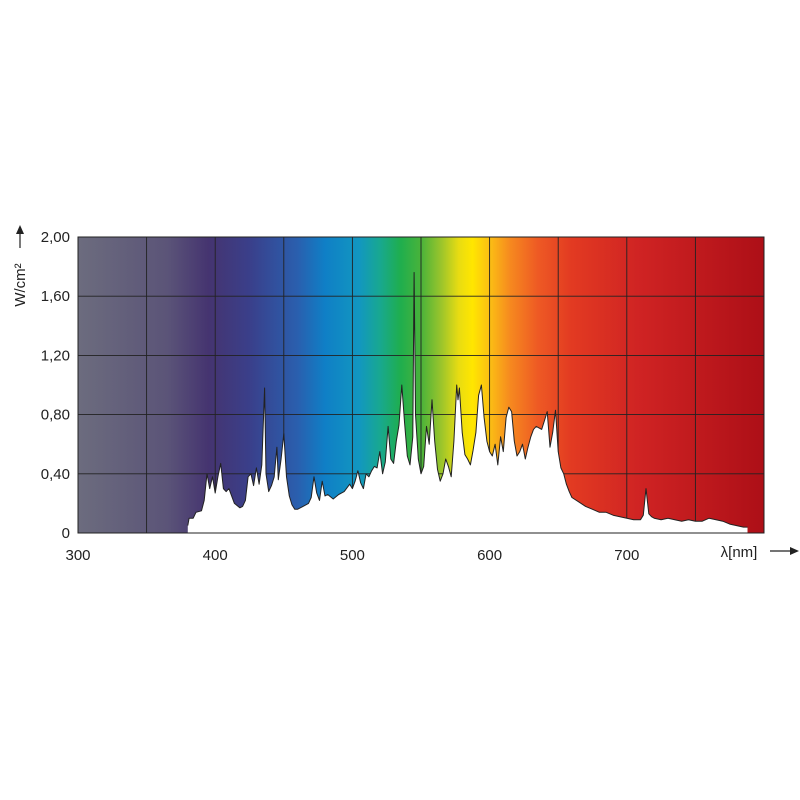  I want to click on x-axis-arrowhead, so click(794, 551).